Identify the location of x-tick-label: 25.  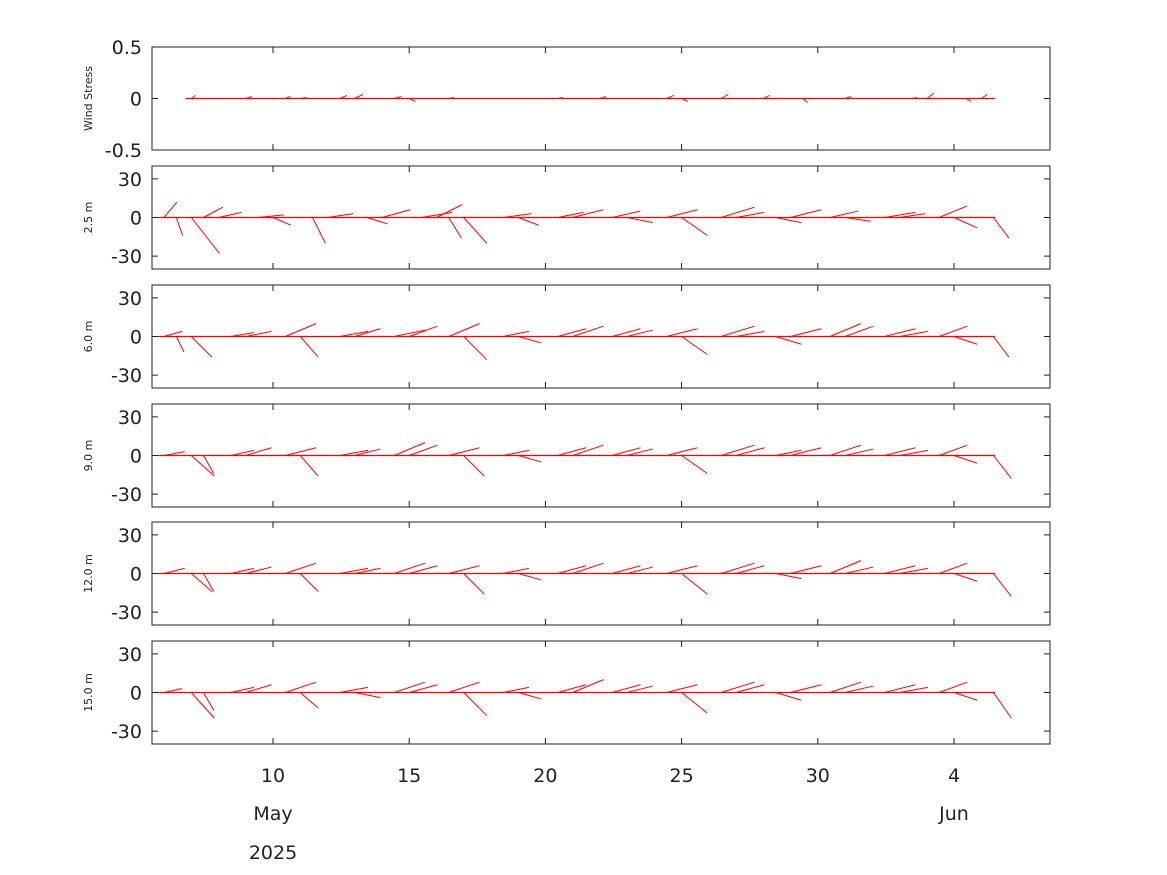
(682, 776).